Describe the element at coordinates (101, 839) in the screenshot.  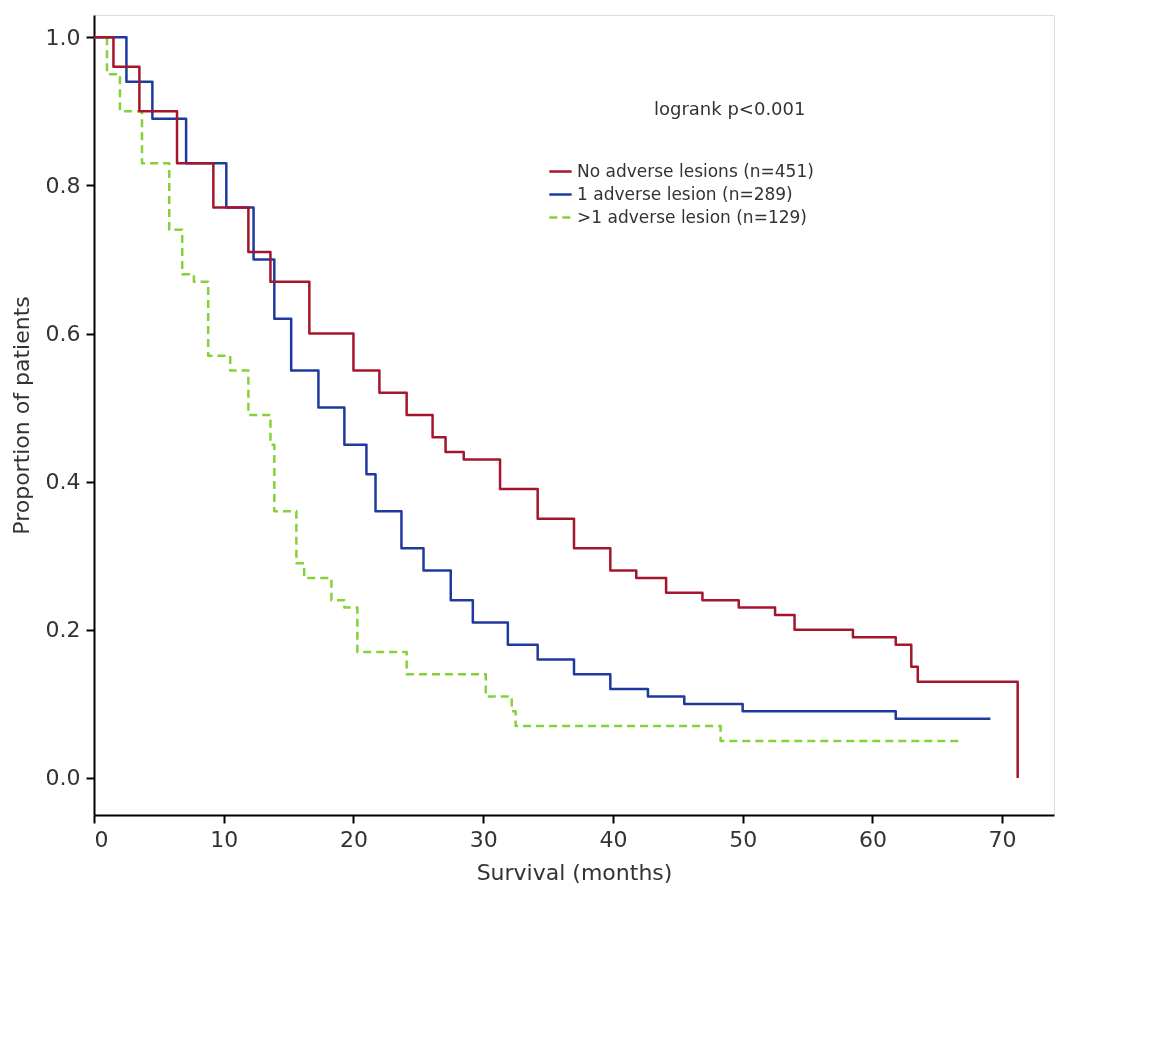
I see `x-tick-label: 0` at that location.